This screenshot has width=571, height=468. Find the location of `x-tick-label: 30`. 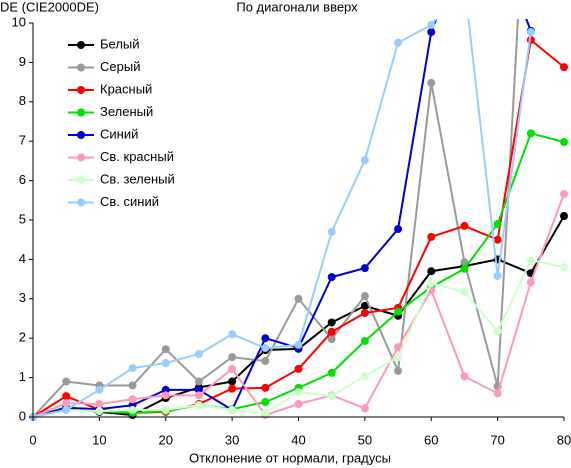

x-tick-label: 30 is located at coordinates (232, 439).